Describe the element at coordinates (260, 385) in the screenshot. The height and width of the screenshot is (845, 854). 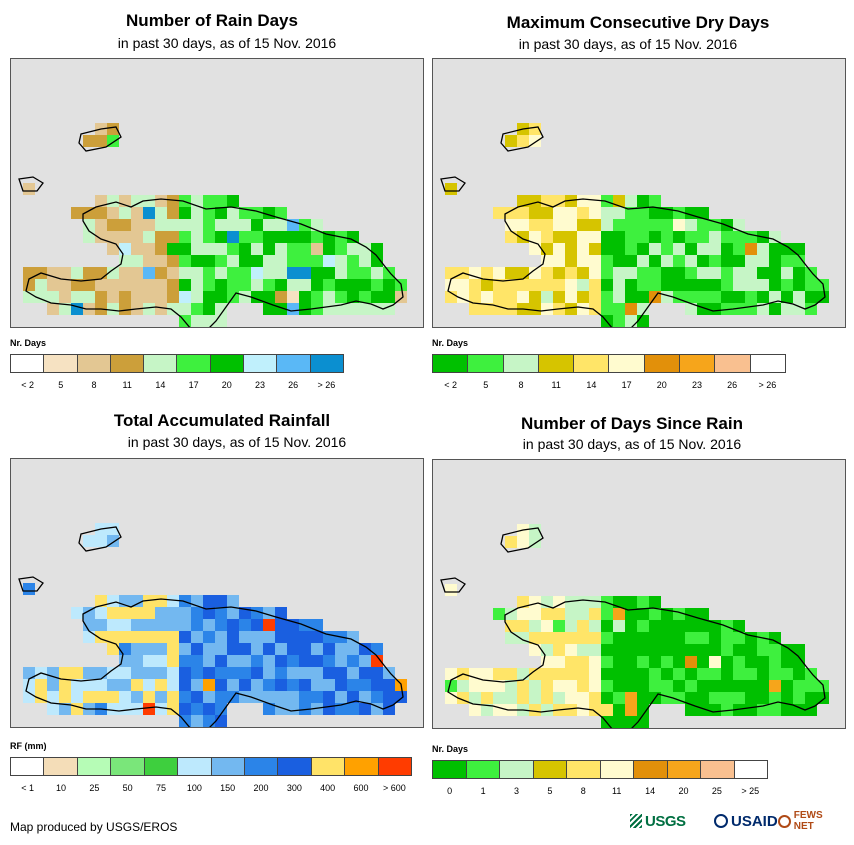
I see `legend-tick-label: 23` at that location.